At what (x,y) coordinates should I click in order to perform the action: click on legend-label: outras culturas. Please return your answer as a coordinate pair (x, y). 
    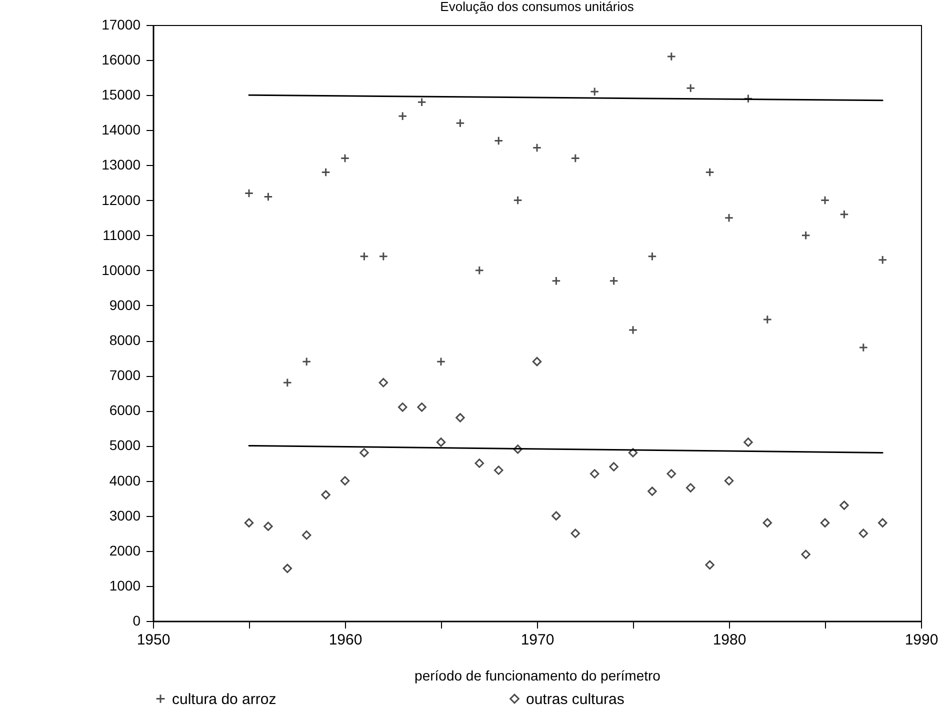
    Looking at the image, I should click on (575, 699).